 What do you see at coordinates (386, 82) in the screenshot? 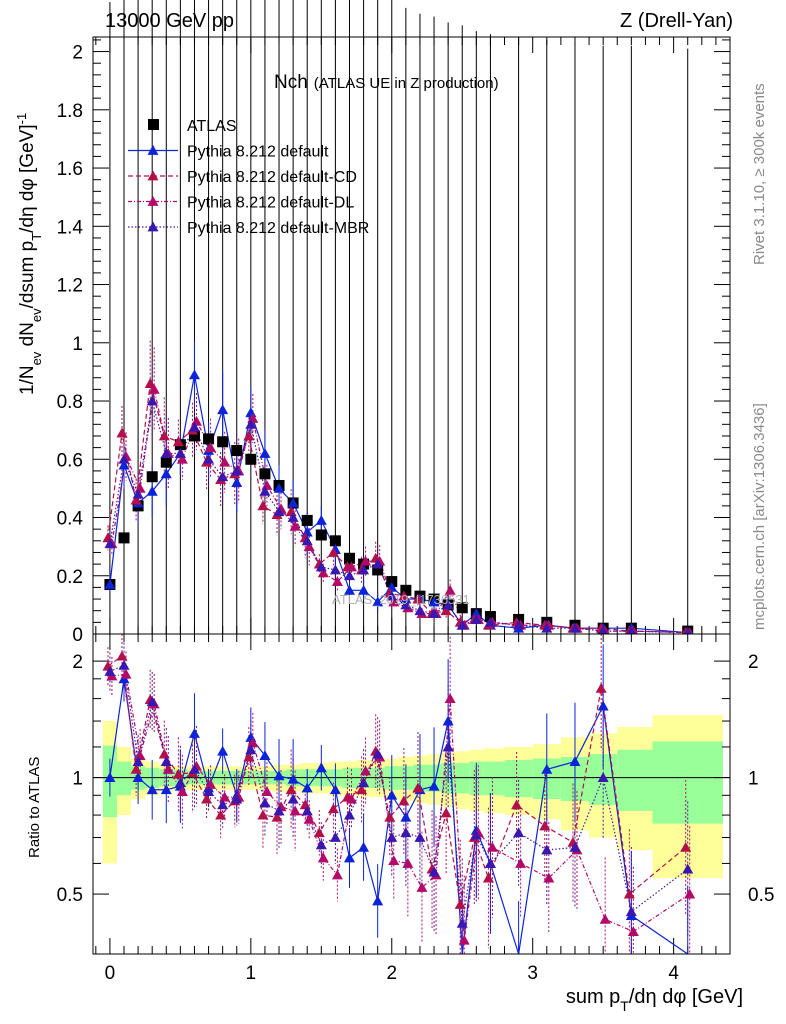
I see `plot-title: Nch (ATLAS UE in Z production)` at bounding box center [386, 82].